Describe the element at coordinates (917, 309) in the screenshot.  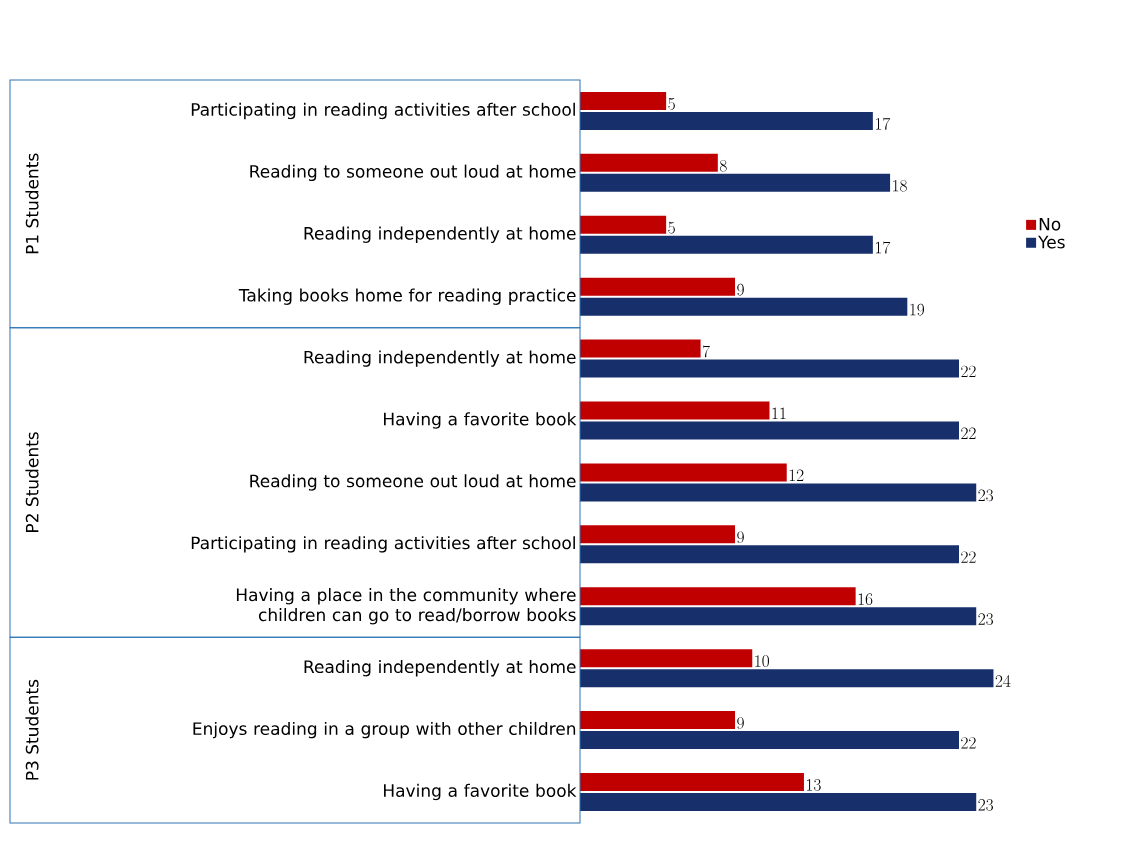
I see `data-label: 19` at that location.